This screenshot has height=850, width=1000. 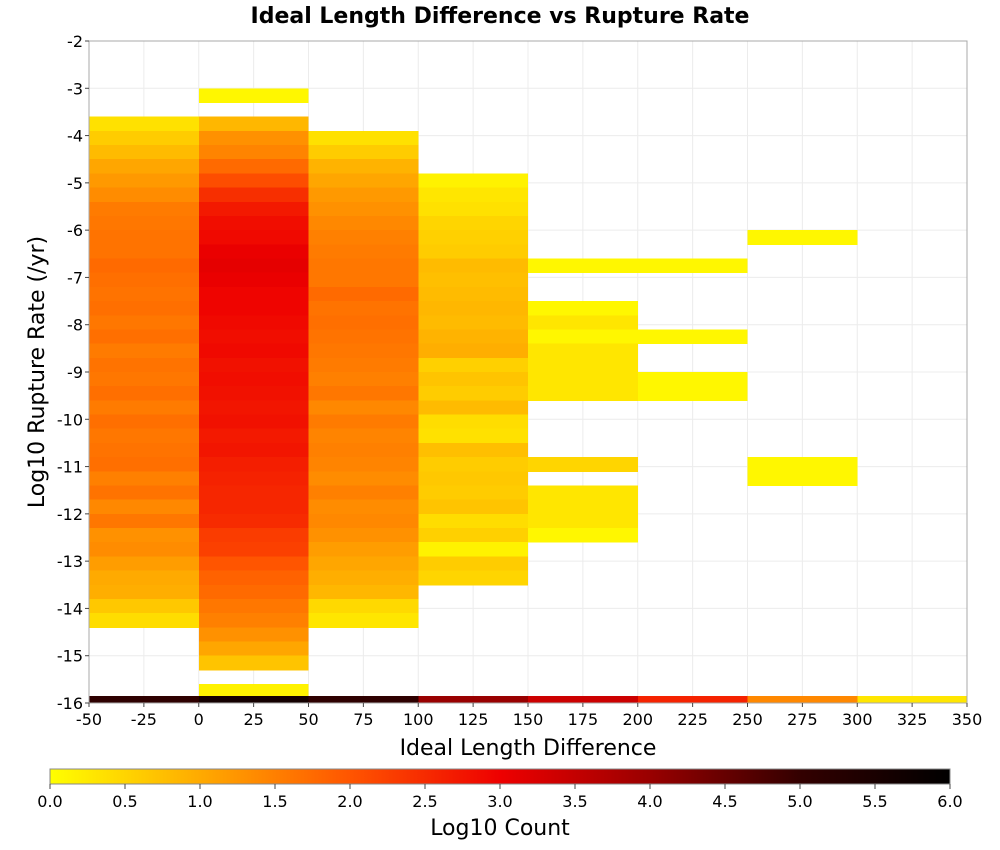 What do you see at coordinates (124, 801) in the screenshot?
I see `colorbar-tick-label: 0.5` at bounding box center [124, 801].